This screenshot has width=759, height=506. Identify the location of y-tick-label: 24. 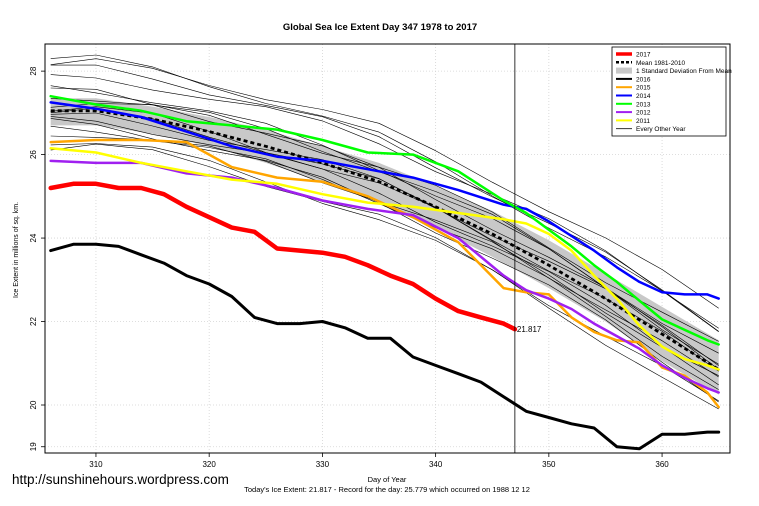
(33, 237).